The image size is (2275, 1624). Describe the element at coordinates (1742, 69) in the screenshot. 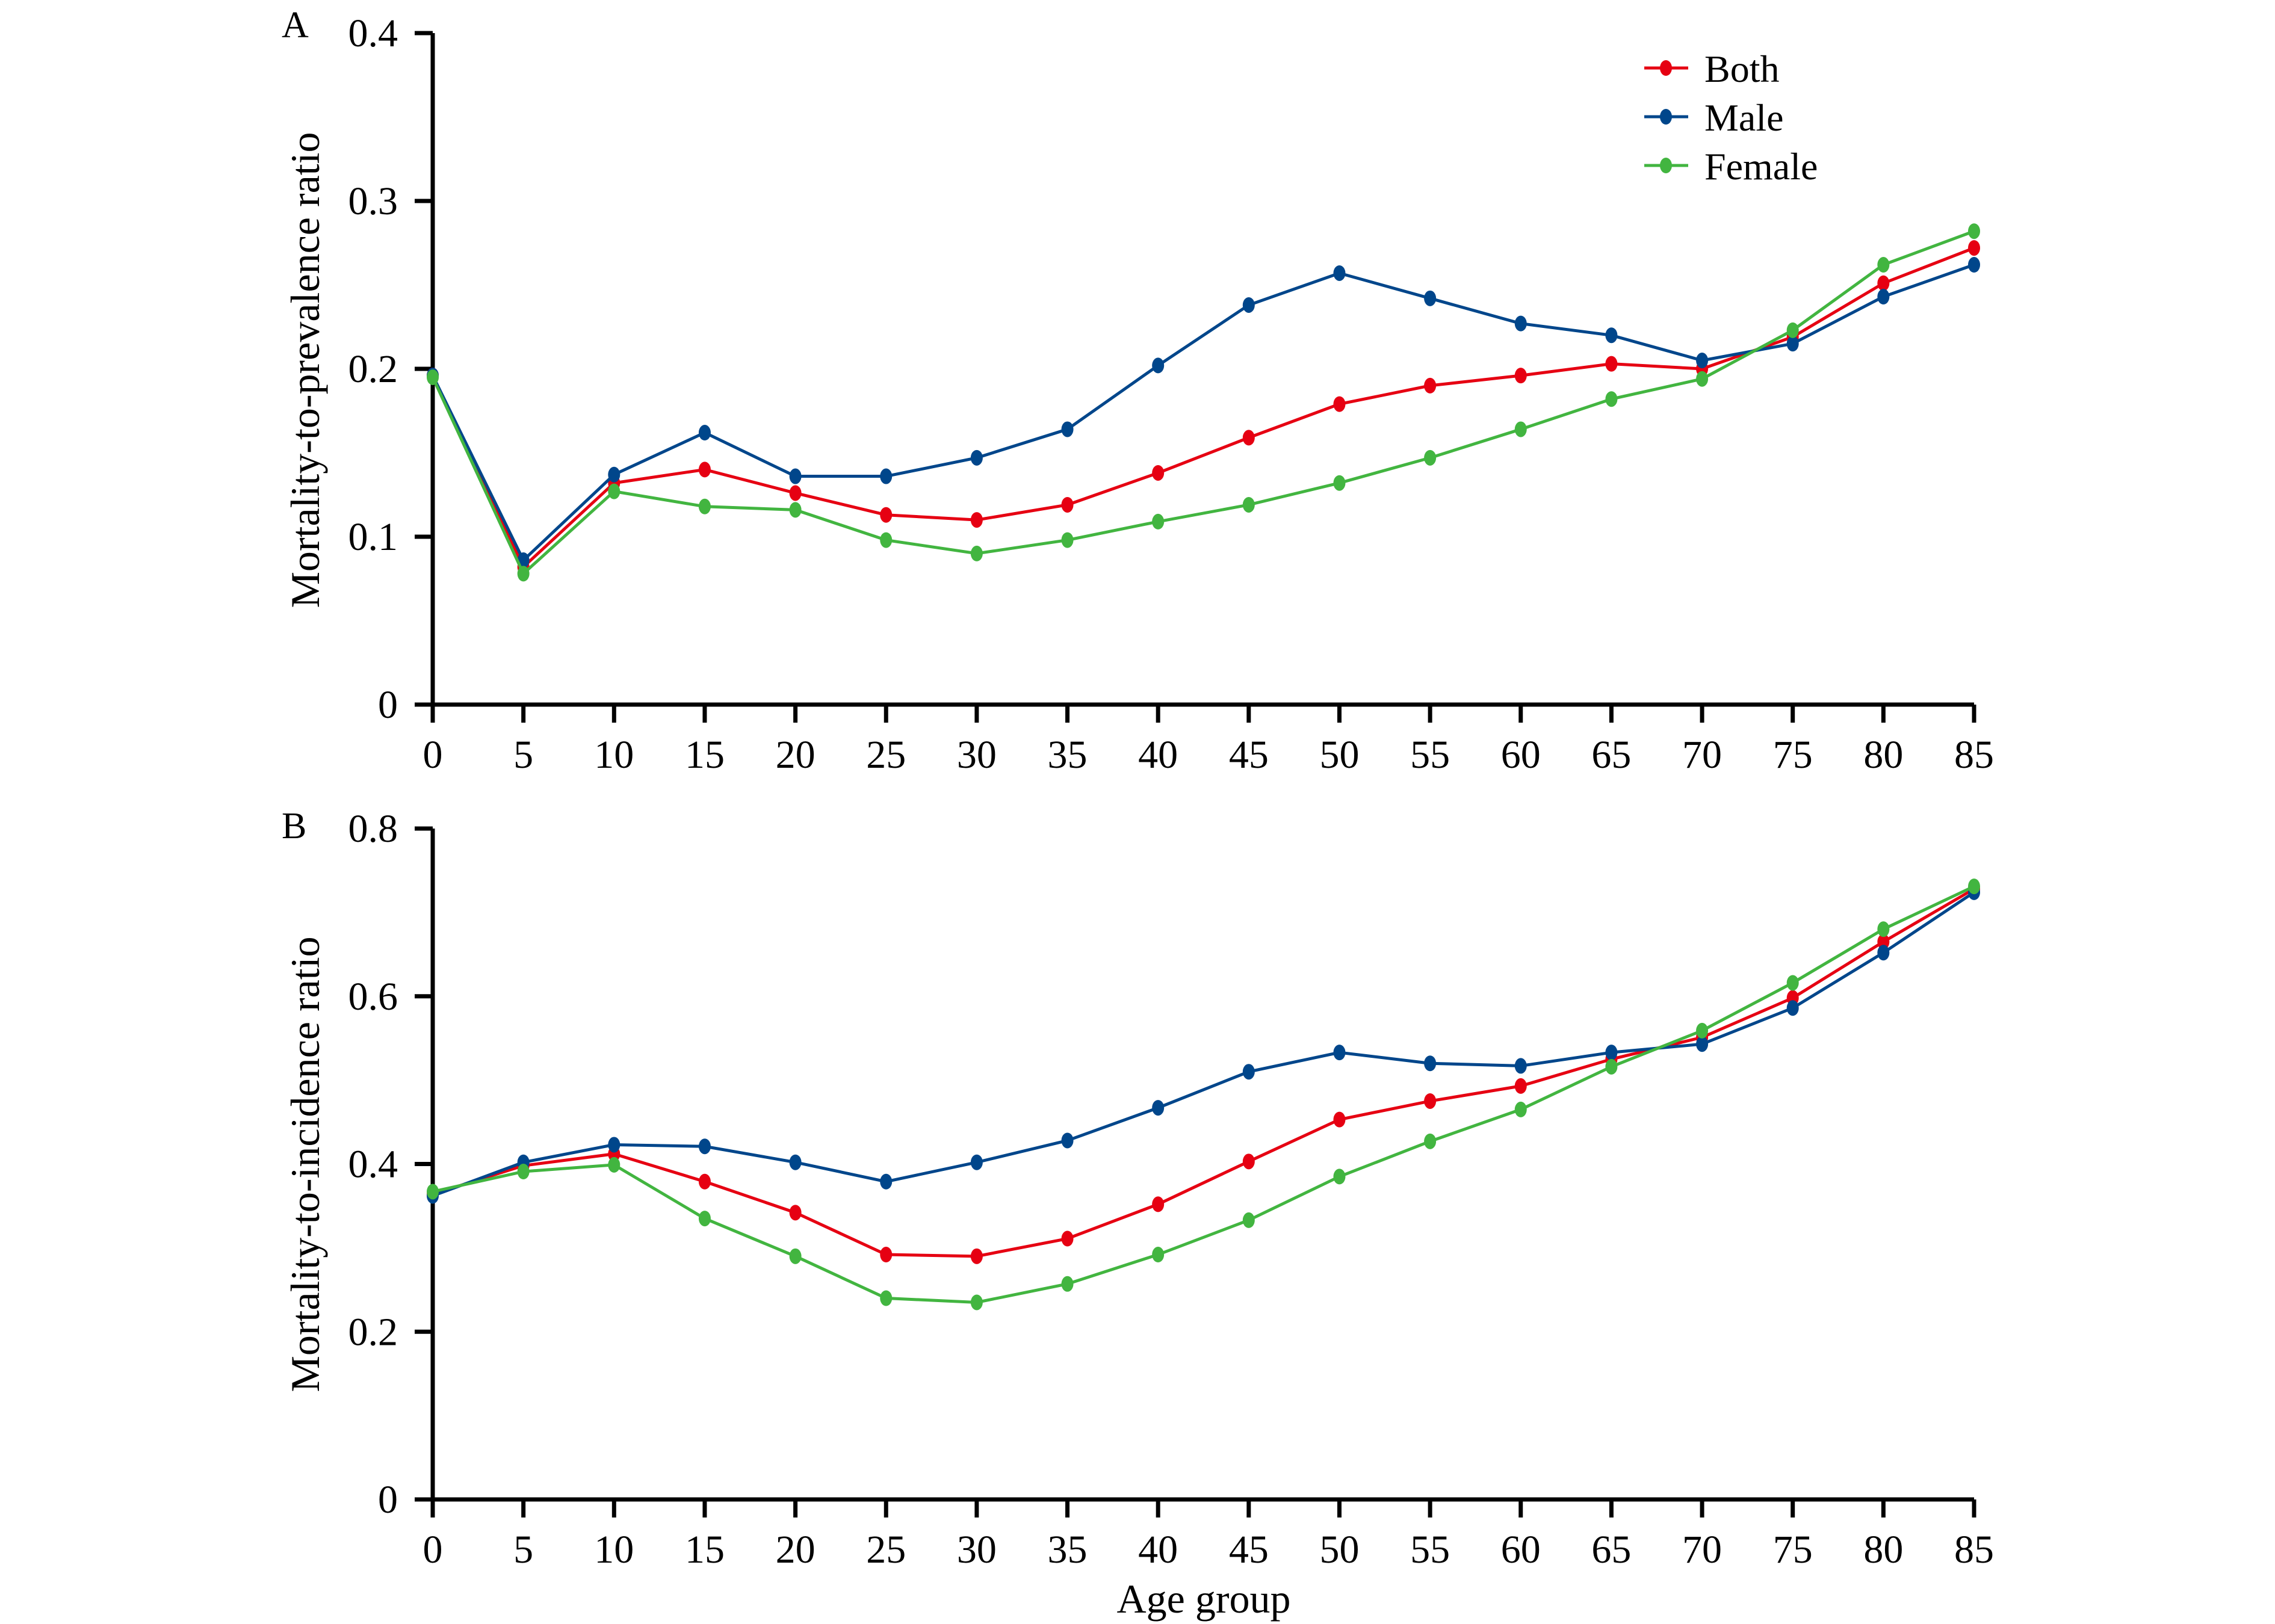

I see `legend-label: Both` at that location.